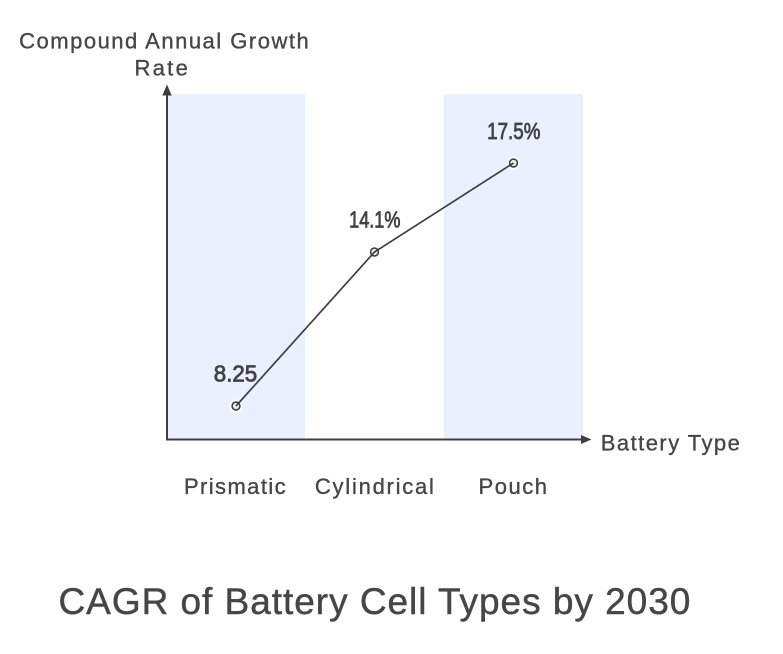 The width and height of the screenshot is (783, 654). What do you see at coordinates (671, 443) in the screenshot?
I see `svg-text: Battery Type` at bounding box center [671, 443].